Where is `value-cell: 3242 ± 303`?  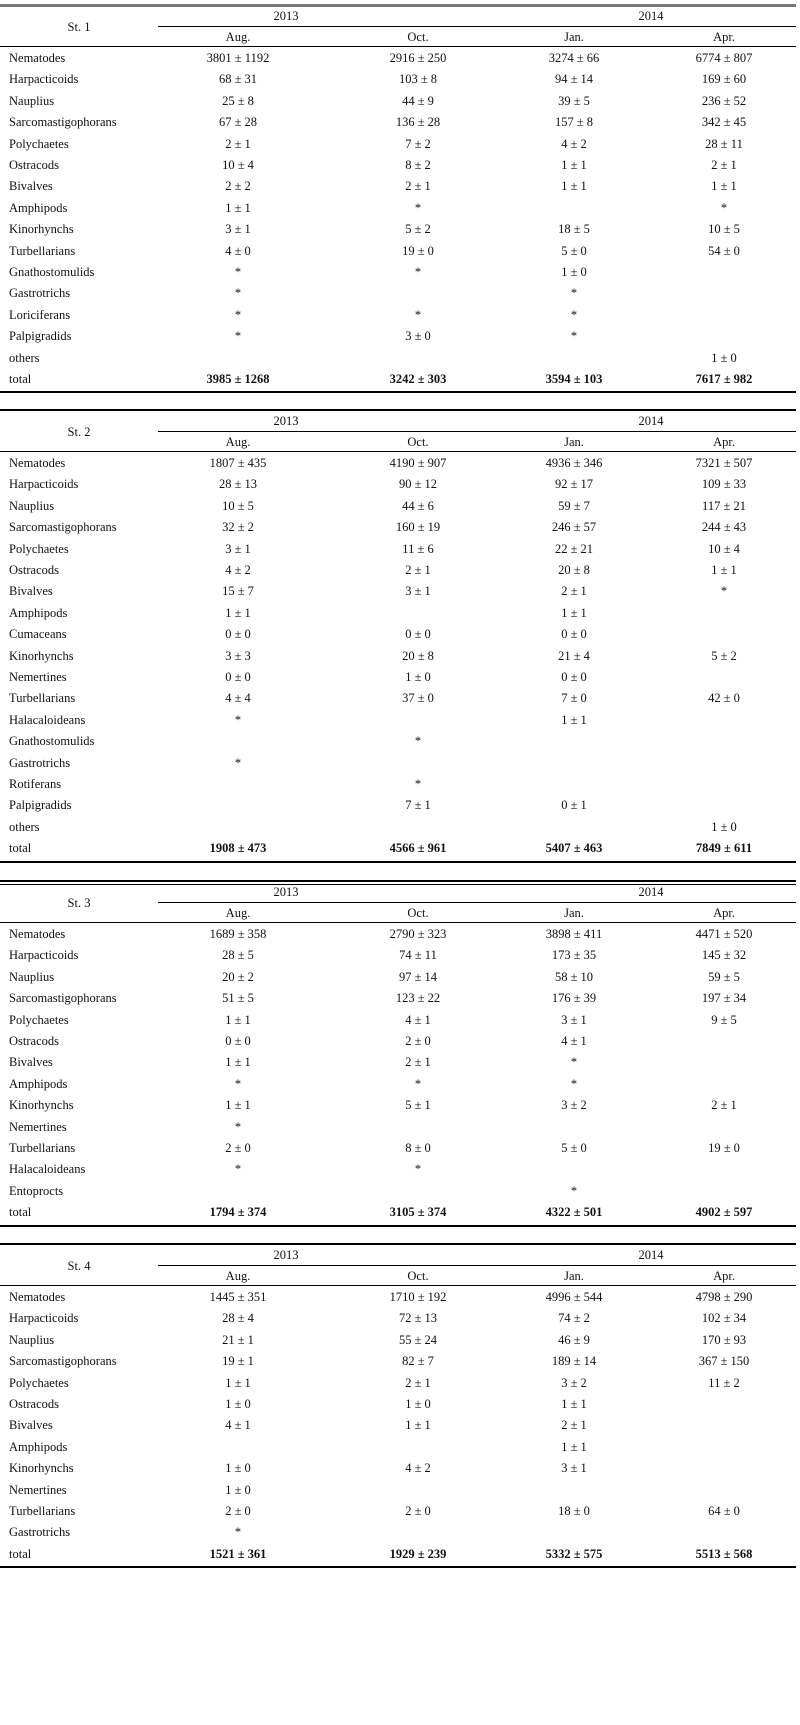 value-cell: 3242 ± 303 is located at coordinates (418, 379).